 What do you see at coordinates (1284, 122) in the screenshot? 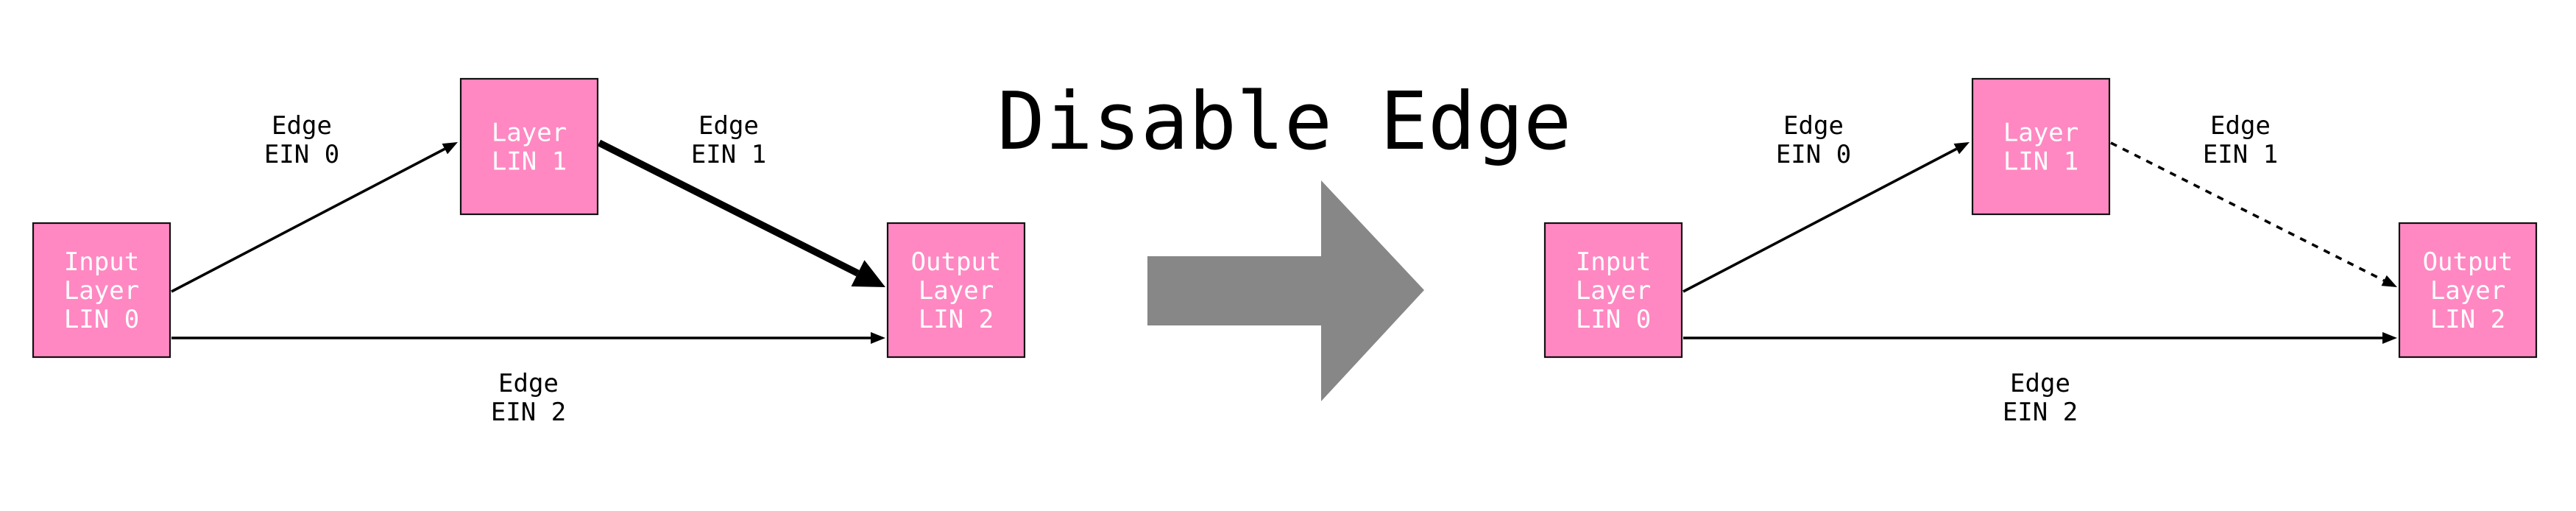
I see `diagram-title: Disable Edge` at bounding box center [1284, 122].